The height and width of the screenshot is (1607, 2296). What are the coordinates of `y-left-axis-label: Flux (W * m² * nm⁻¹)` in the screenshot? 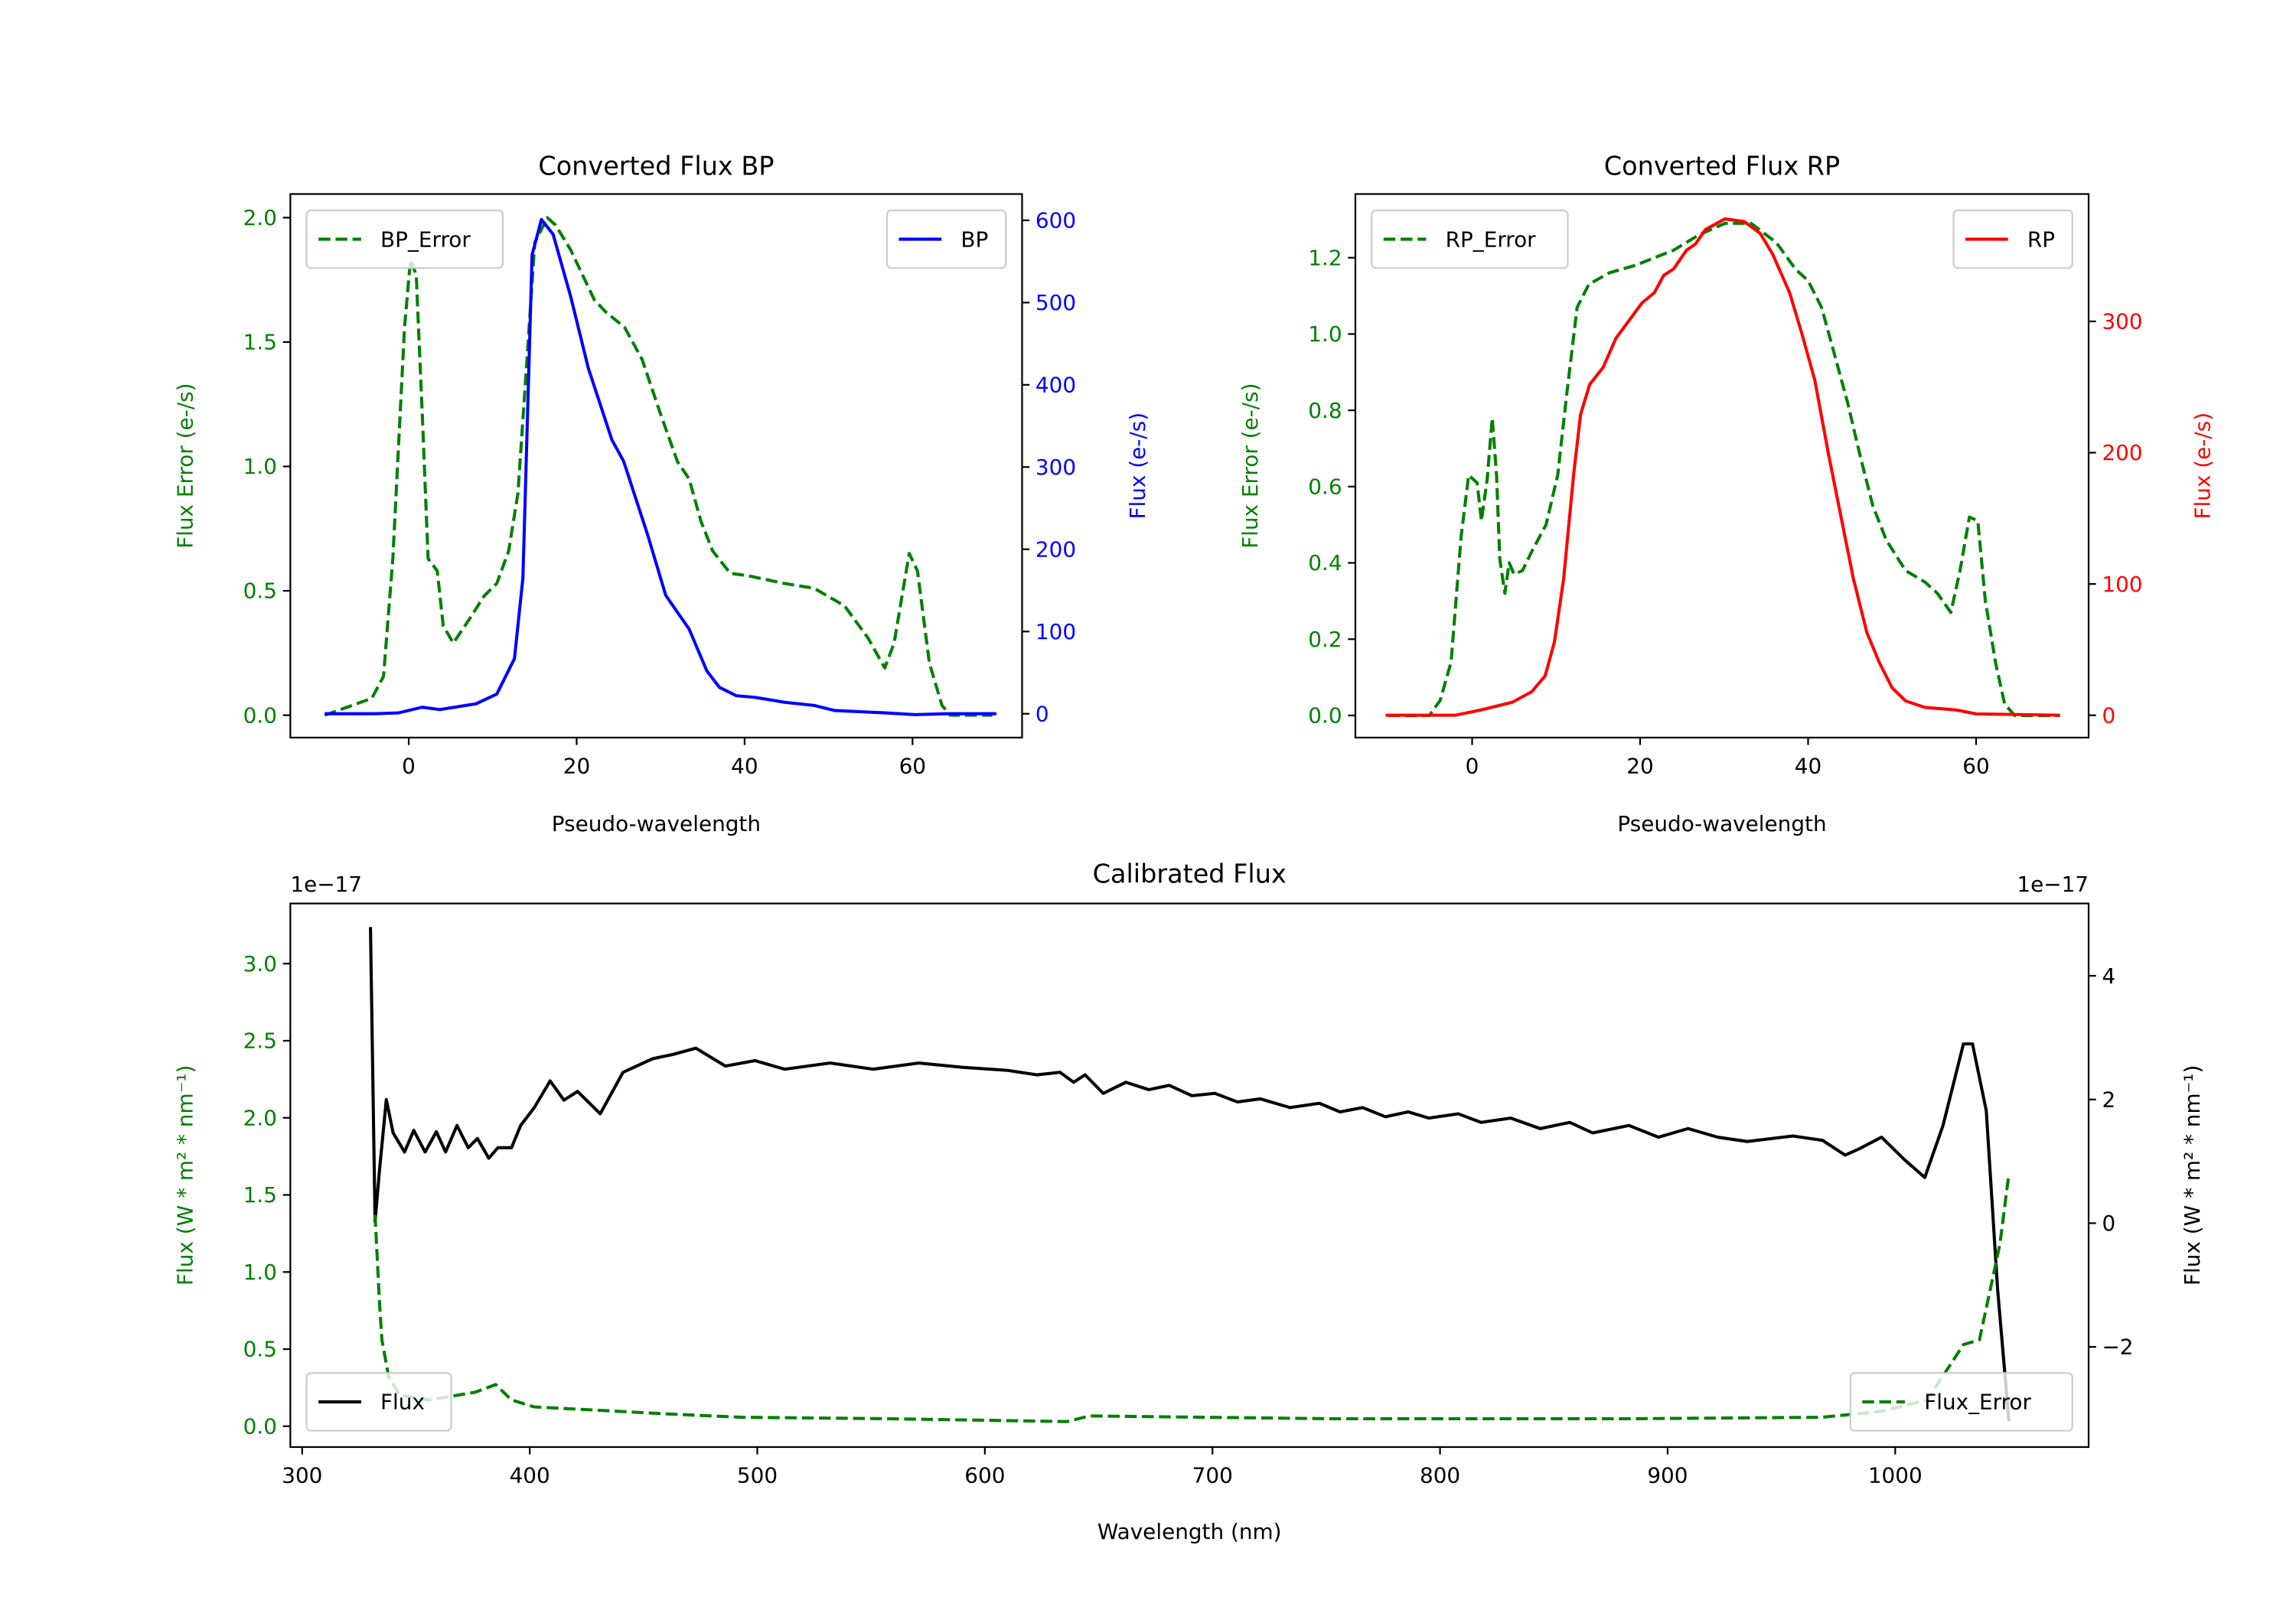 It's located at (185, 1176).